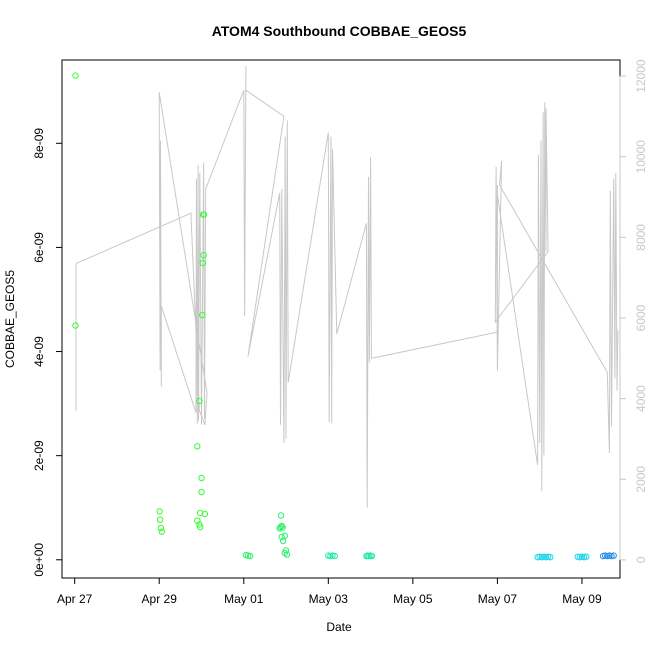 This screenshot has width=650, height=650. I want to click on y2-tick-label: 12000, so click(641, 76).